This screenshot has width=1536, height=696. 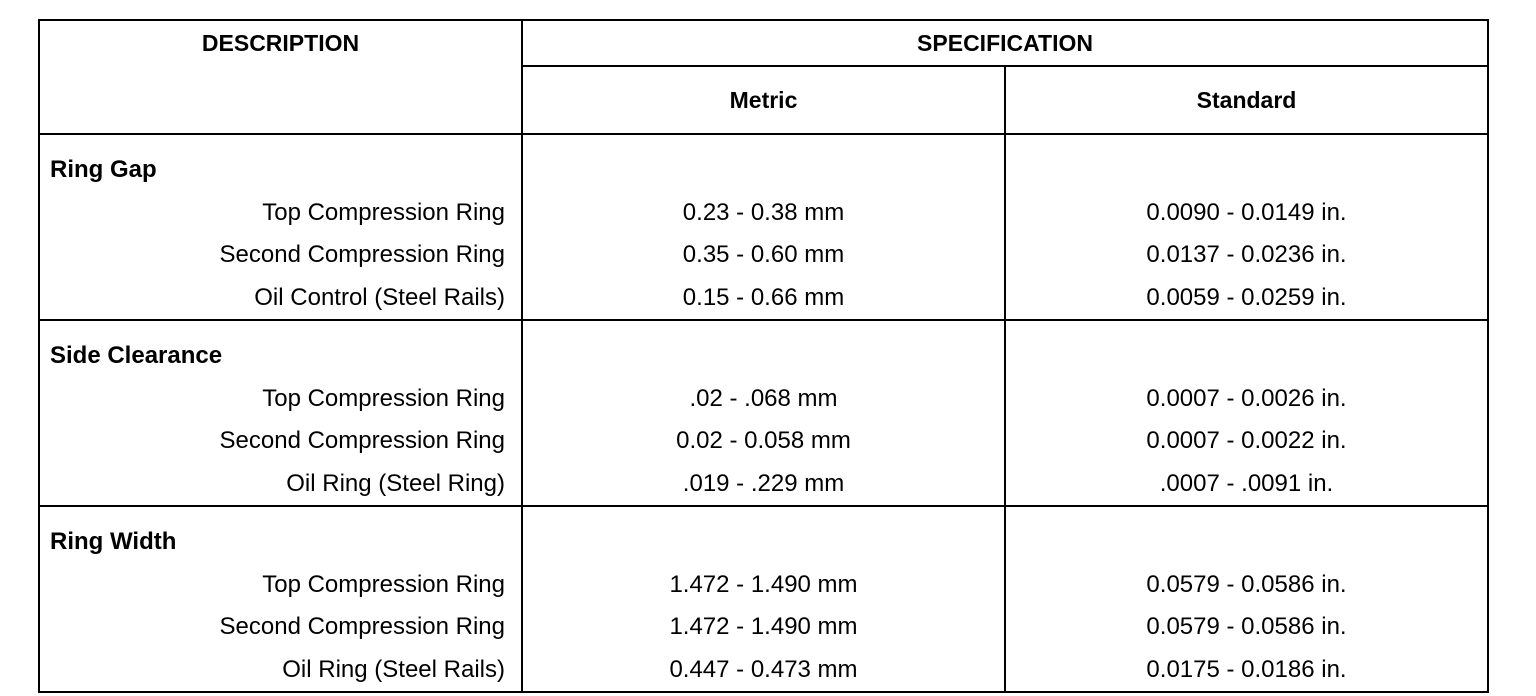 I want to click on item-description: Oil Ring (Steel Rails), so click(x=393, y=669).